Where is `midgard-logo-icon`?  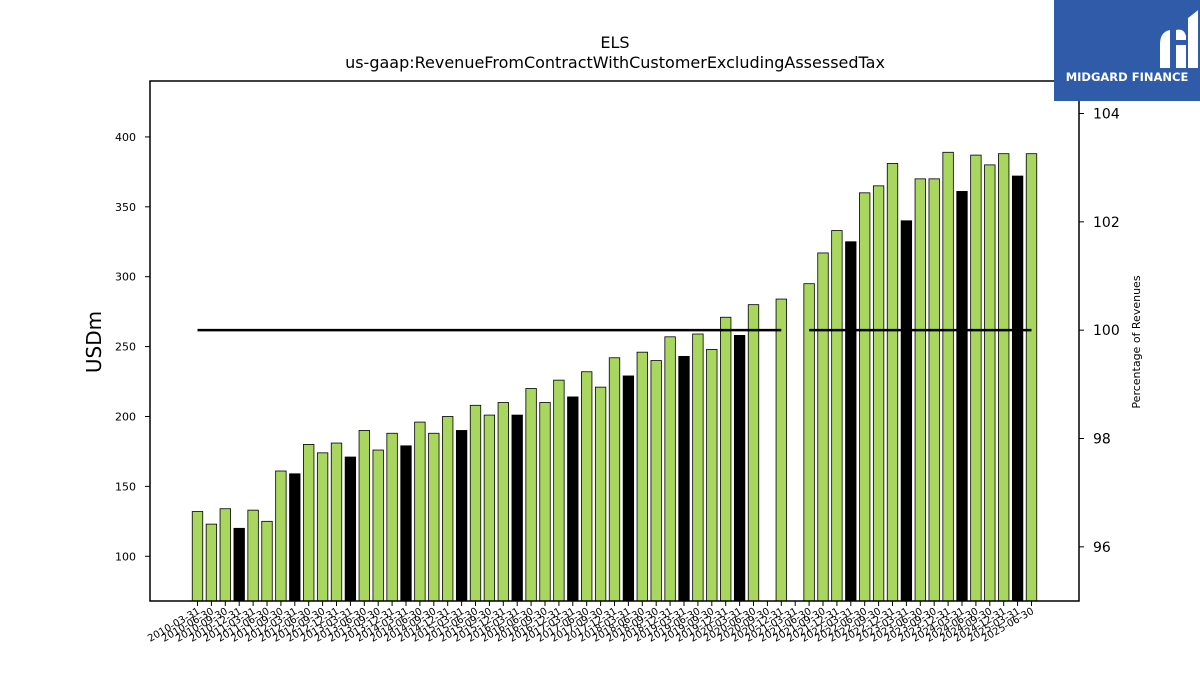 midgard-logo-icon is located at coordinates (1179, 39).